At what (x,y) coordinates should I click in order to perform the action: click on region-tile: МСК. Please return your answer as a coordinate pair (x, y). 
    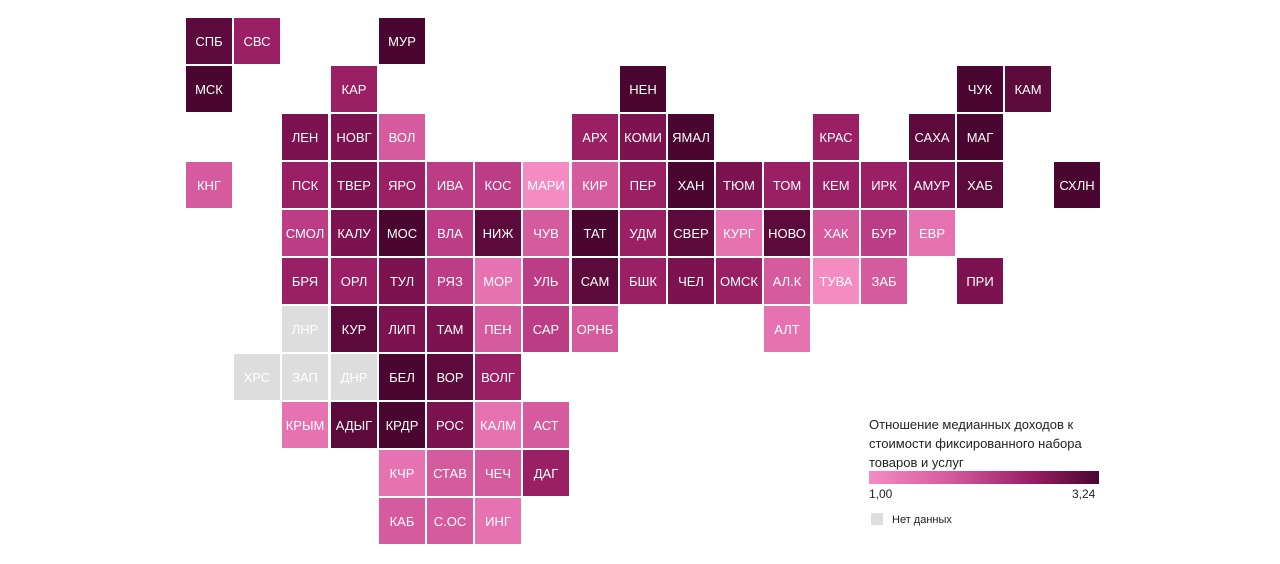
    Looking at the image, I should click on (209, 89).